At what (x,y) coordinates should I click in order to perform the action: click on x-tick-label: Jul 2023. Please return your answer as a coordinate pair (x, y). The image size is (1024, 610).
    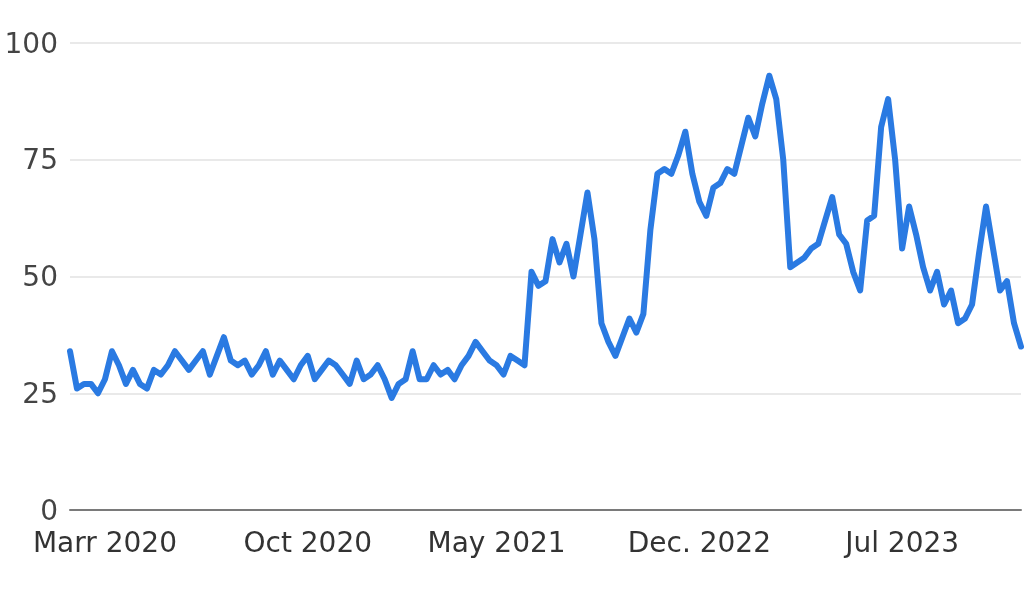
    Looking at the image, I should click on (901, 542).